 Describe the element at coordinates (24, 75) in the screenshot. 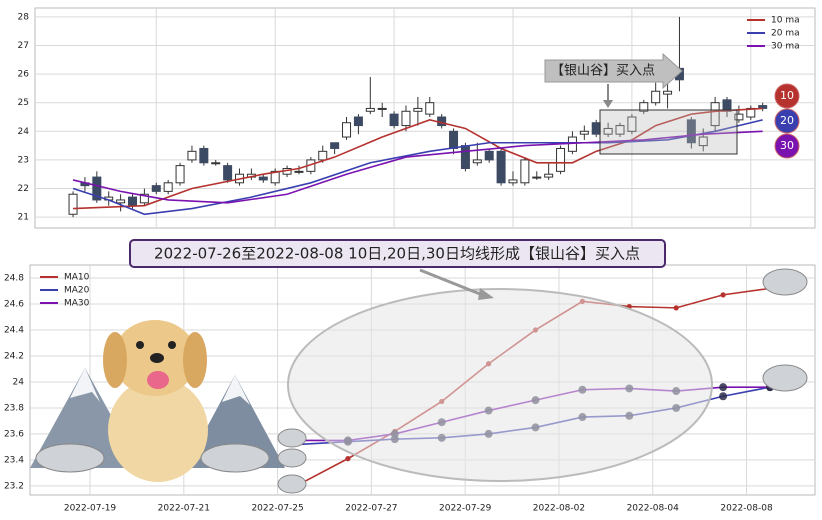

I see `y-tick-label: 26` at that location.